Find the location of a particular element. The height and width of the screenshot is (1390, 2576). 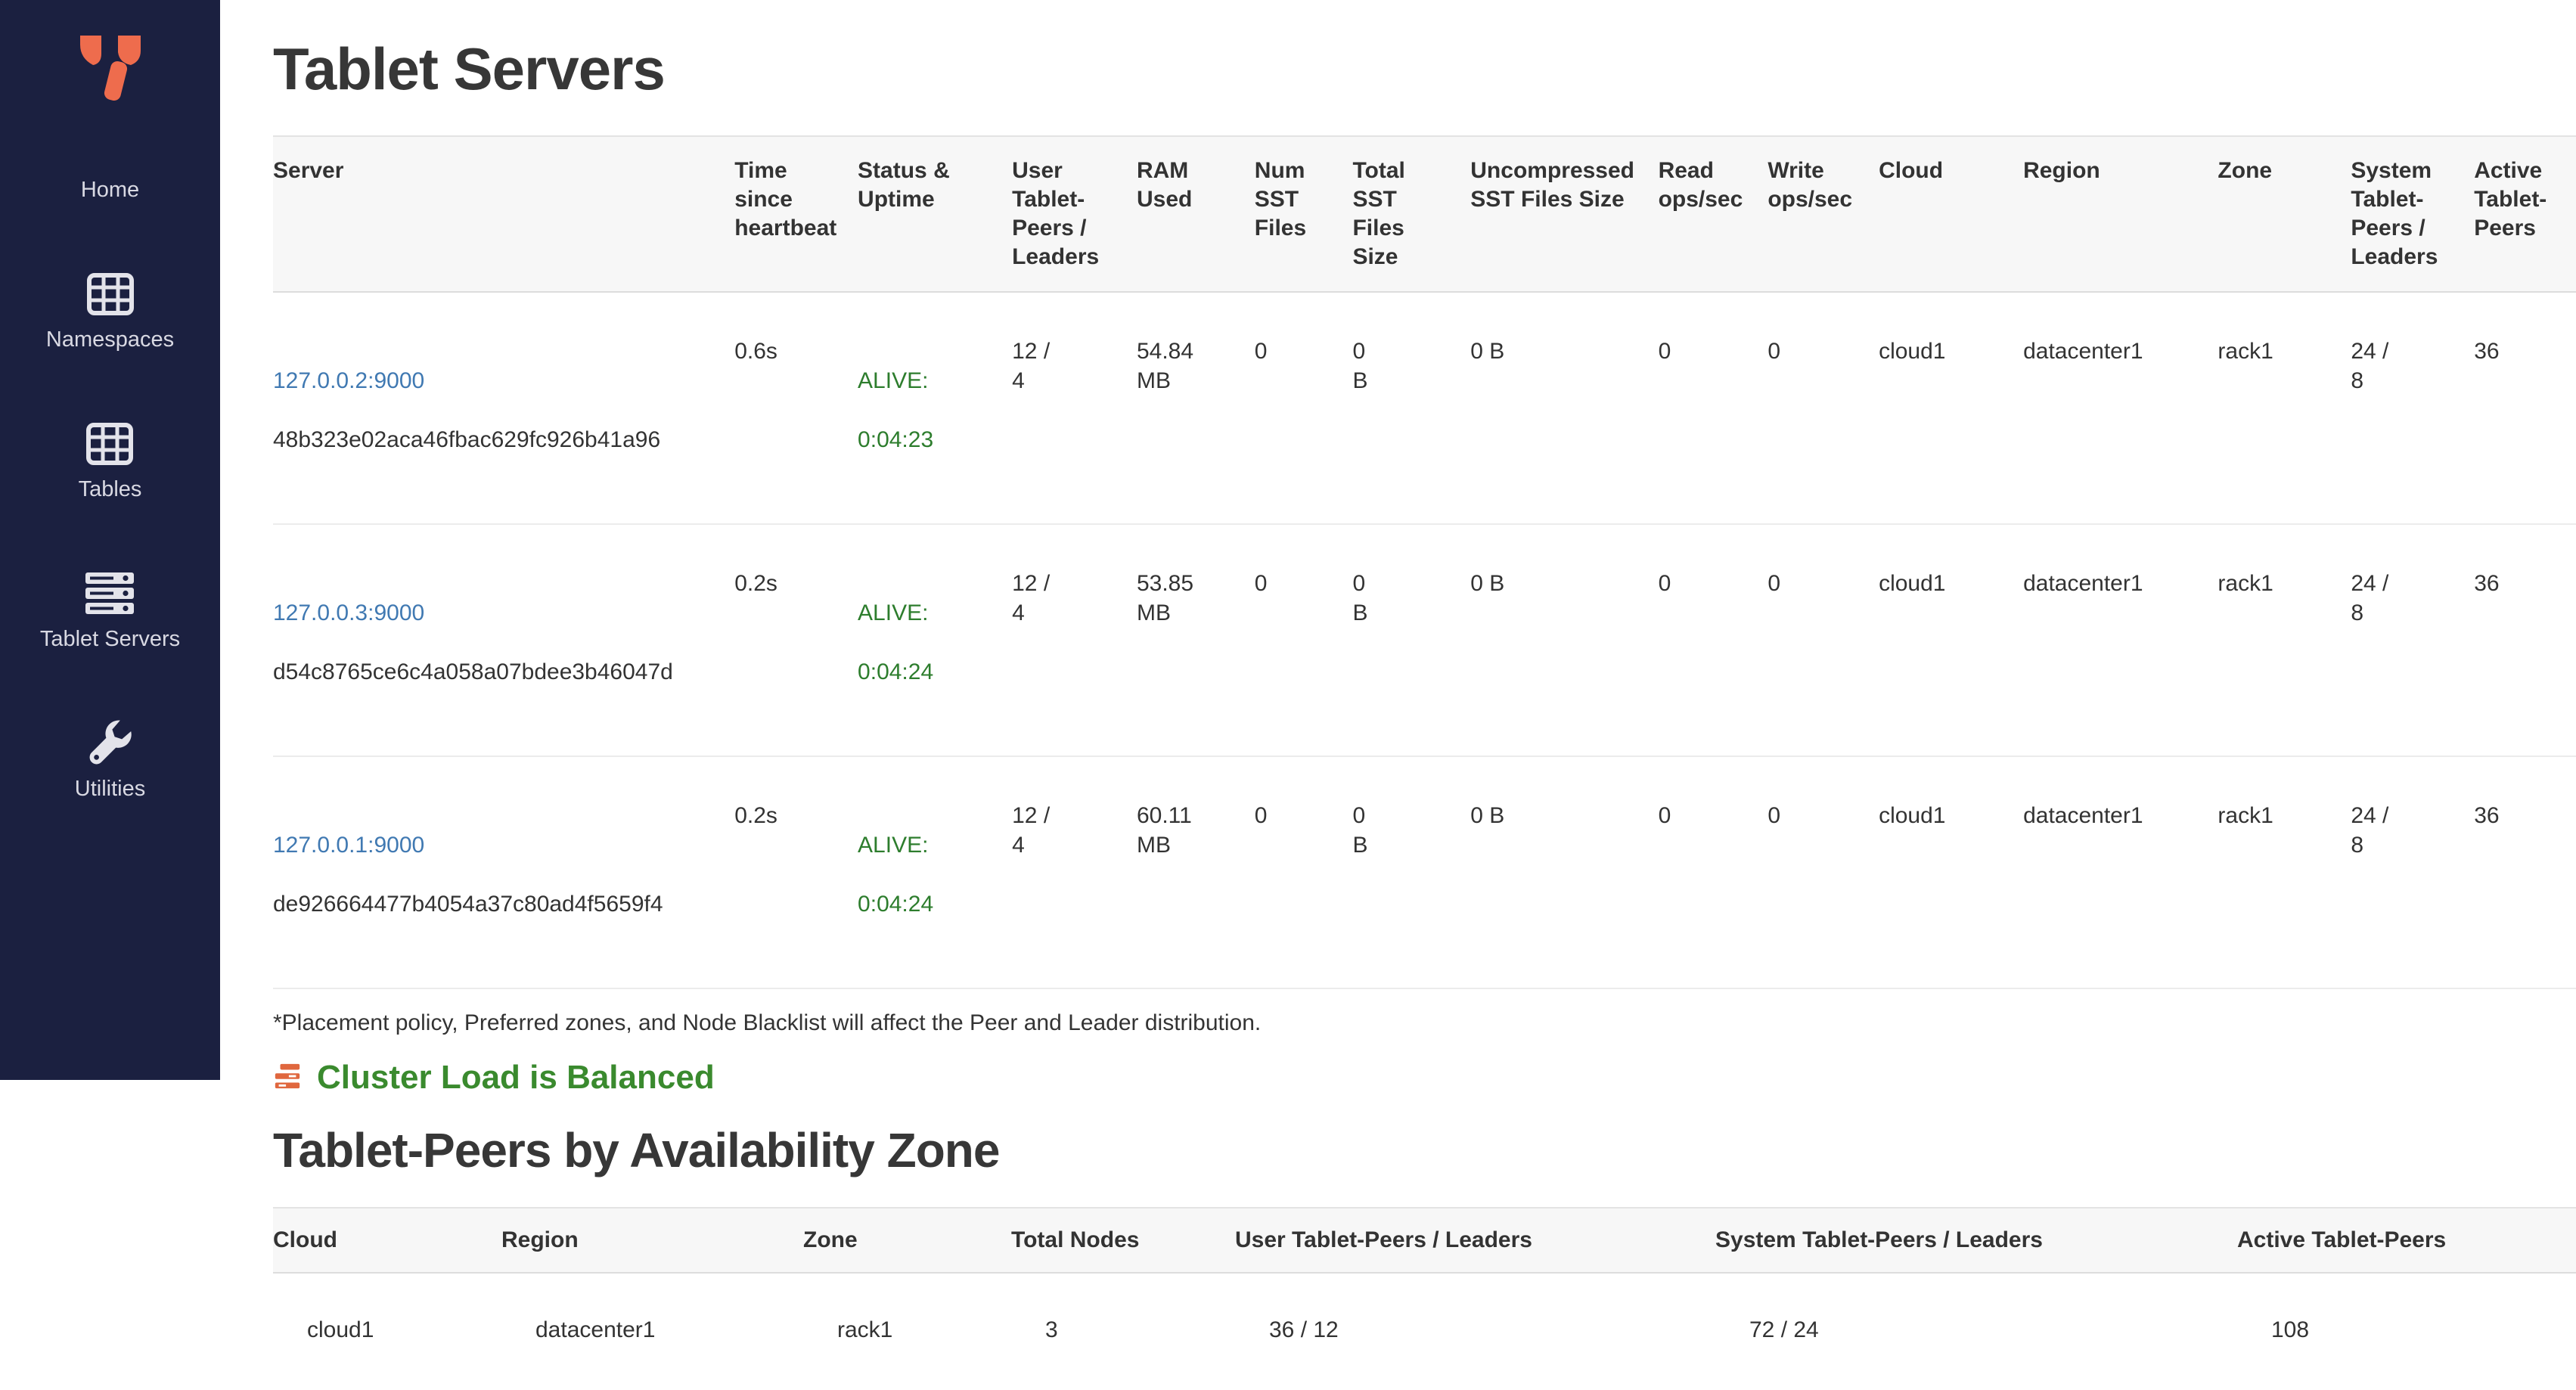

server-link: 127.0.0.3:9000 is located at coordinates (349, 613).